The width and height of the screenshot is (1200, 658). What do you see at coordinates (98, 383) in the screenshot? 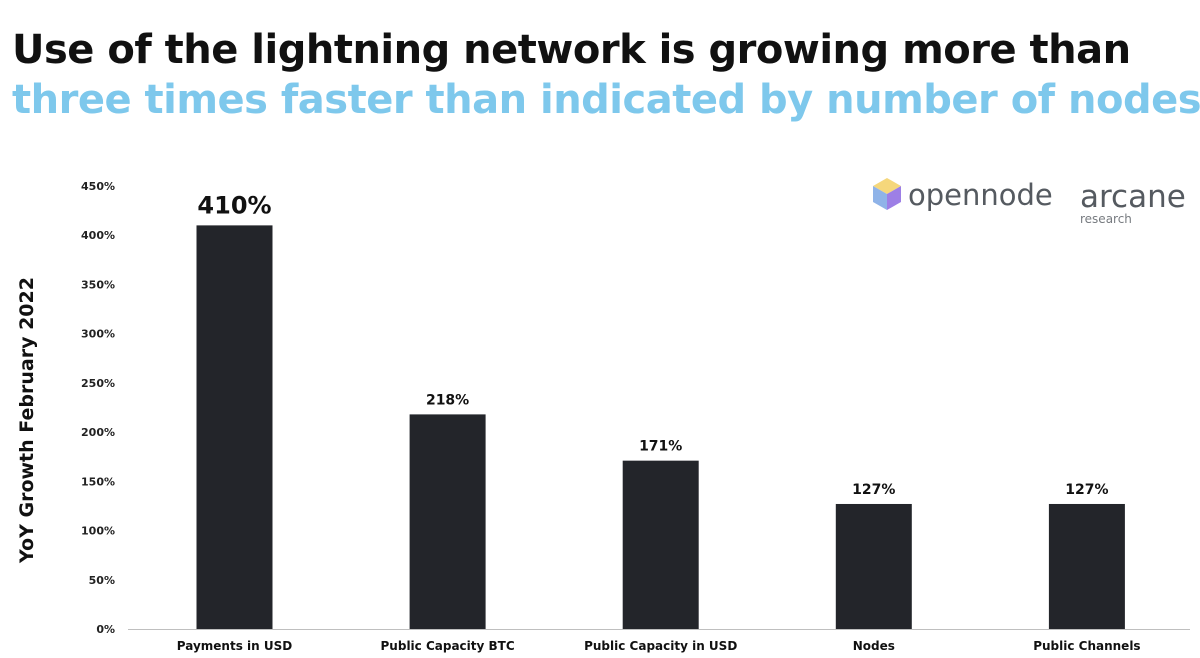
I see `y-tick-label: 250%` at bounding box center [98, 383].